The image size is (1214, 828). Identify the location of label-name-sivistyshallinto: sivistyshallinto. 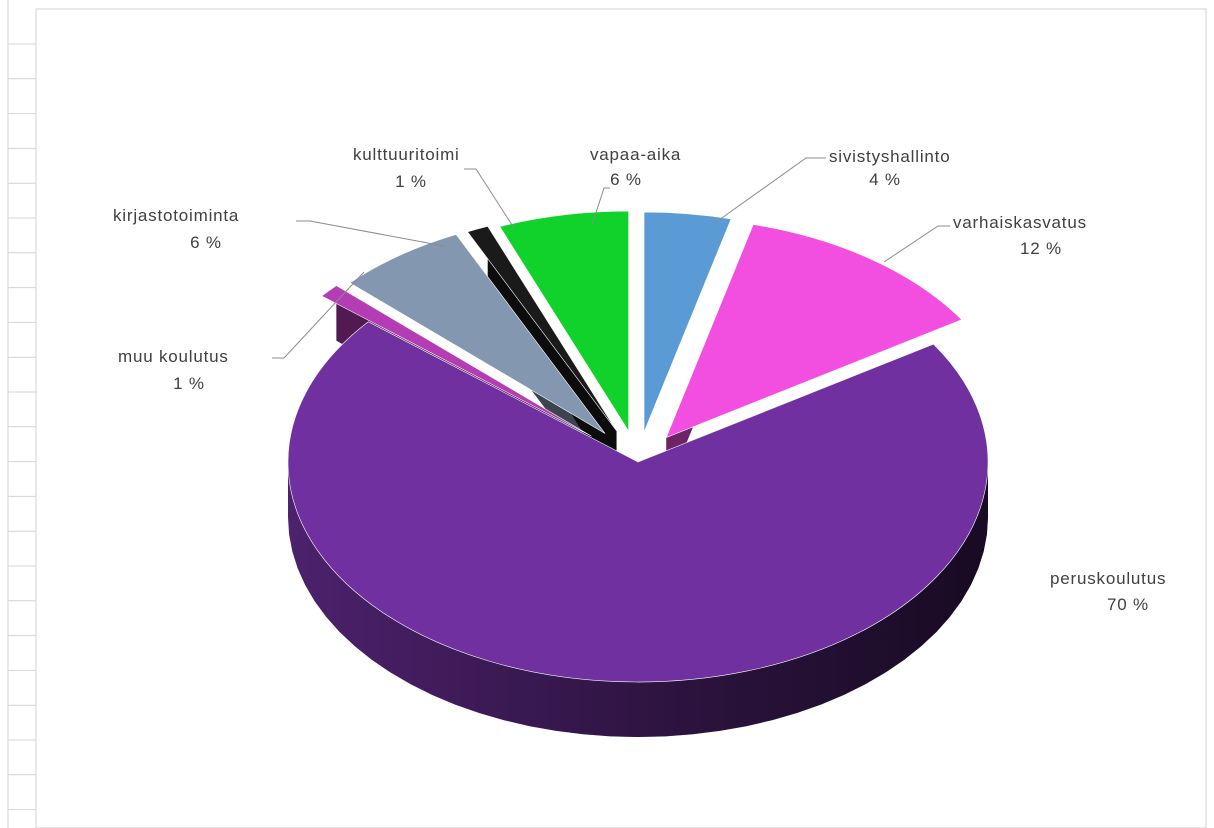
(889, 156).